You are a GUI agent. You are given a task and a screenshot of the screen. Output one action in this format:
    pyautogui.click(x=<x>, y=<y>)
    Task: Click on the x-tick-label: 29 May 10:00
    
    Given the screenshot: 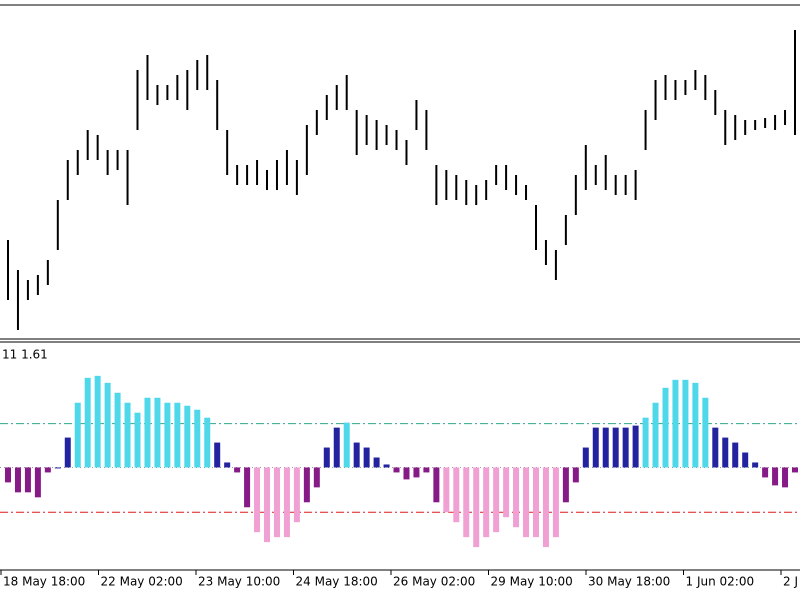 What is the action you would take?
    pyautogui.click(x=532, y=582)
    